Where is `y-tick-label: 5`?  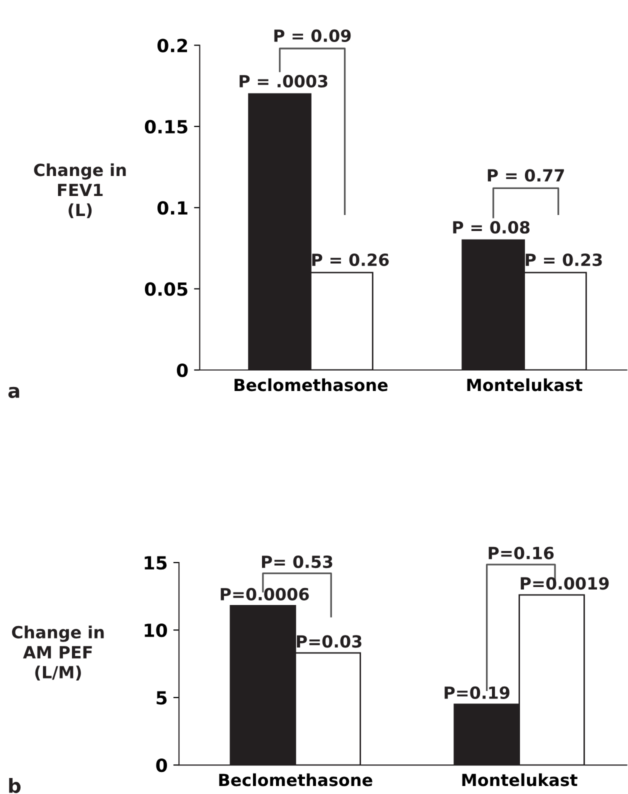
y-tick-label: 5 is located at coordinates (161, 698).